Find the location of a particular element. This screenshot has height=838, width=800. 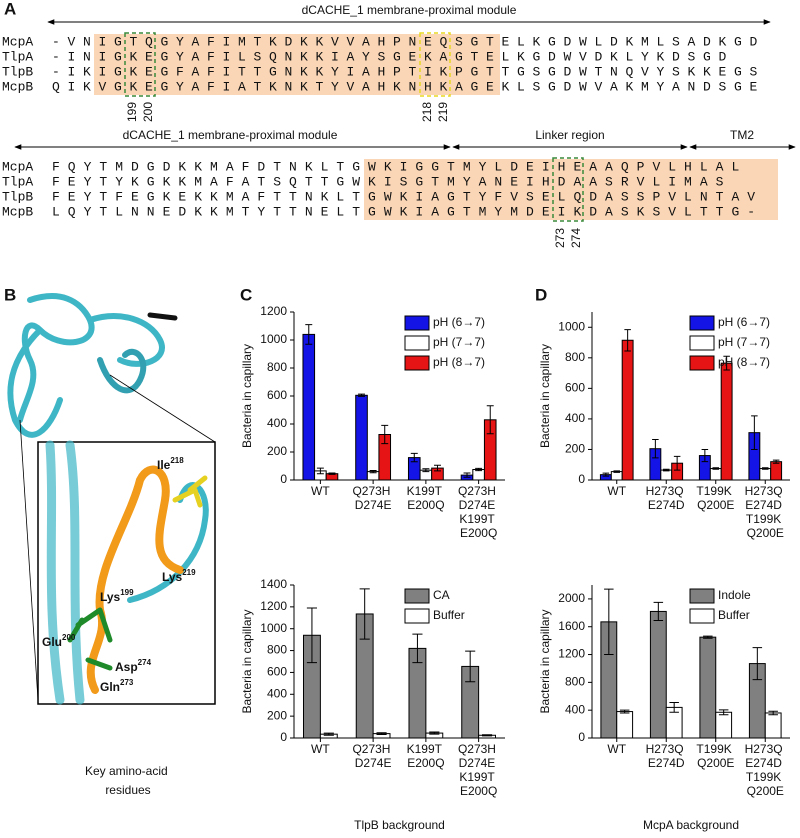

sequence-name: TlpB is located at coordinates (17, 71).